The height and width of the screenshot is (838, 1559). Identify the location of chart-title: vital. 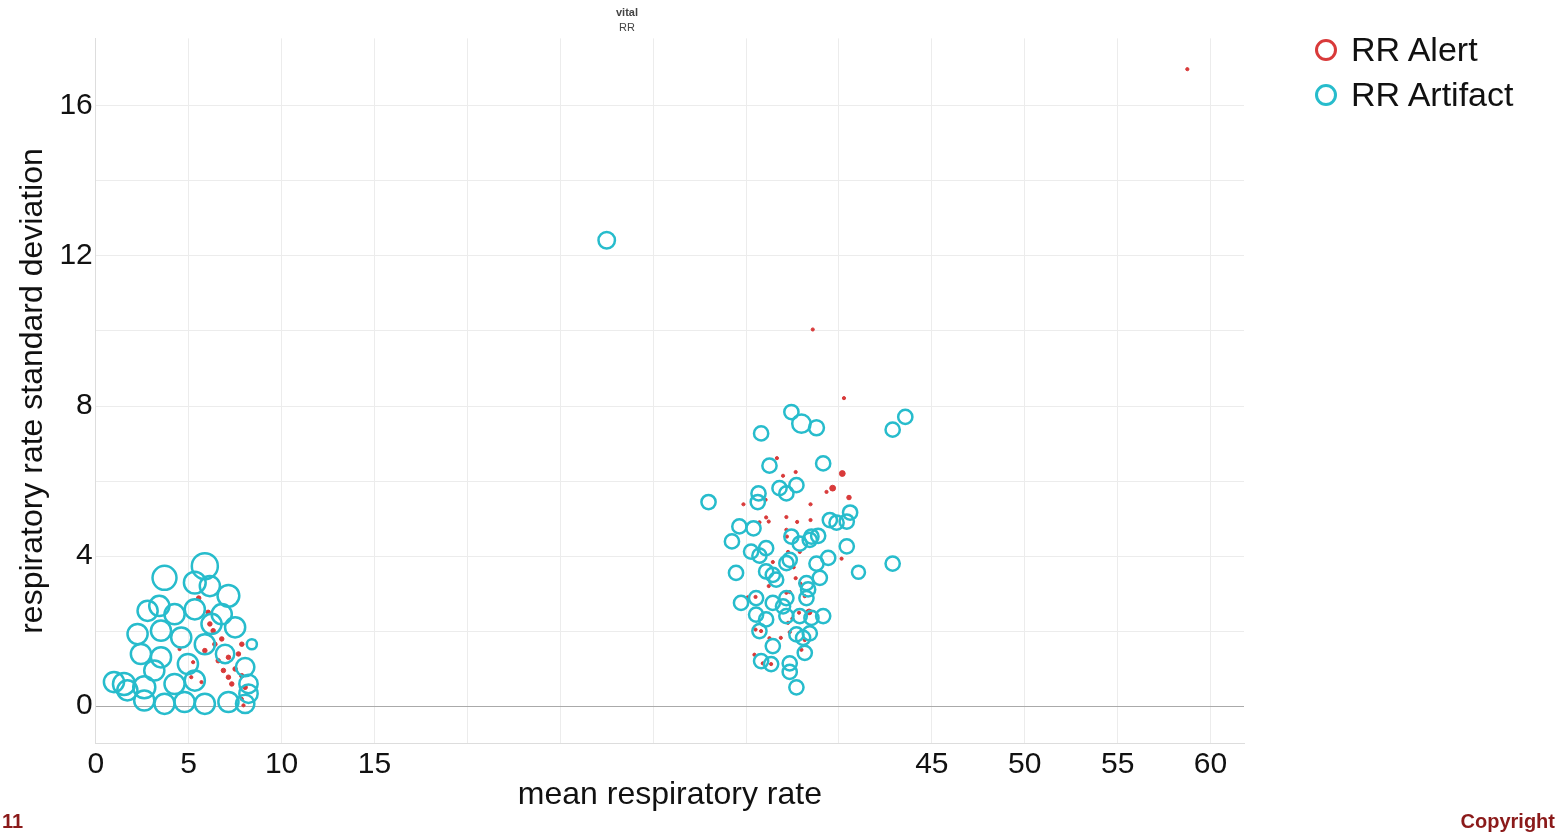
(627, 11).